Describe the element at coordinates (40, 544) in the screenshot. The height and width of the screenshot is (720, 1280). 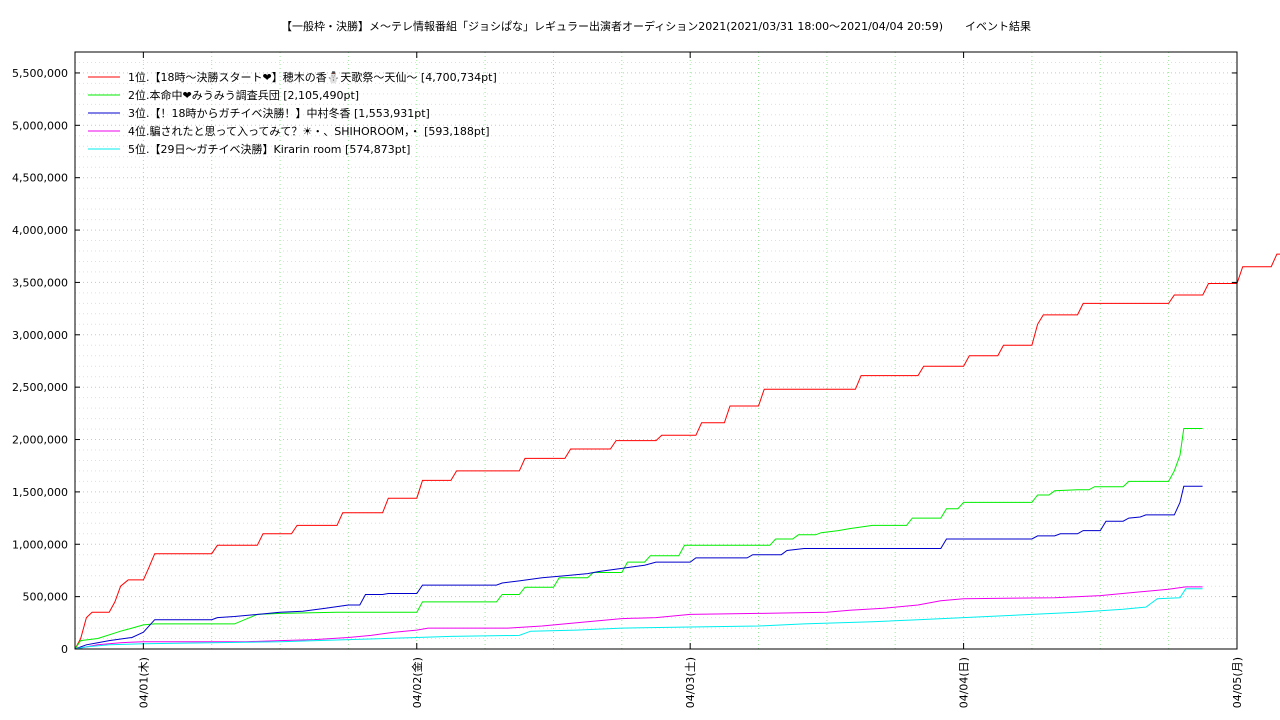
I see `y-tick-label: 1,000,000` at that location.